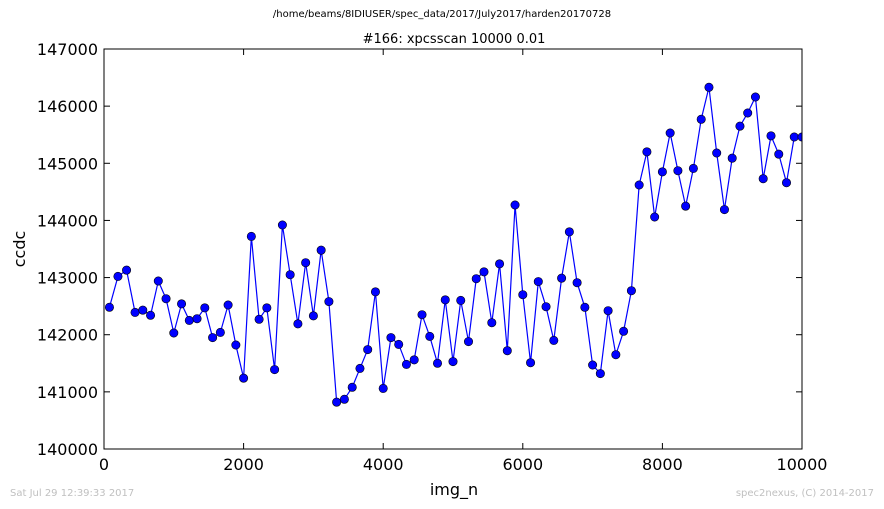  I want to click on x-axis-label: img_n, so click(454, 490).